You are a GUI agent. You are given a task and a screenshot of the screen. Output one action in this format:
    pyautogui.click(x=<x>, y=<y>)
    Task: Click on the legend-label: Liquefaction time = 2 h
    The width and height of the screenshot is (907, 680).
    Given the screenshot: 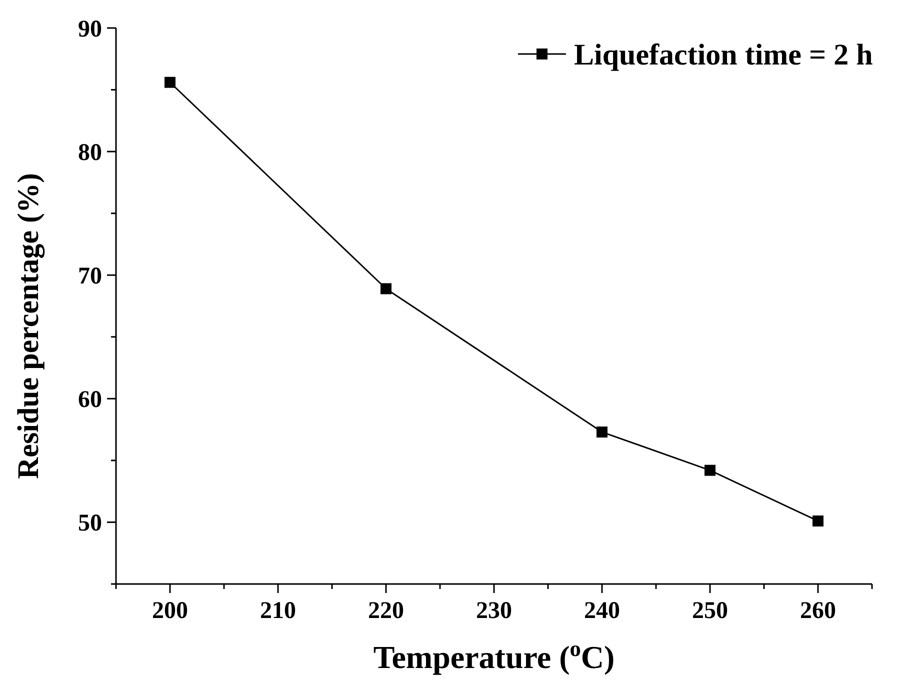 What is the action you would take?
    pyautogui.click(x=724, y=55)
    